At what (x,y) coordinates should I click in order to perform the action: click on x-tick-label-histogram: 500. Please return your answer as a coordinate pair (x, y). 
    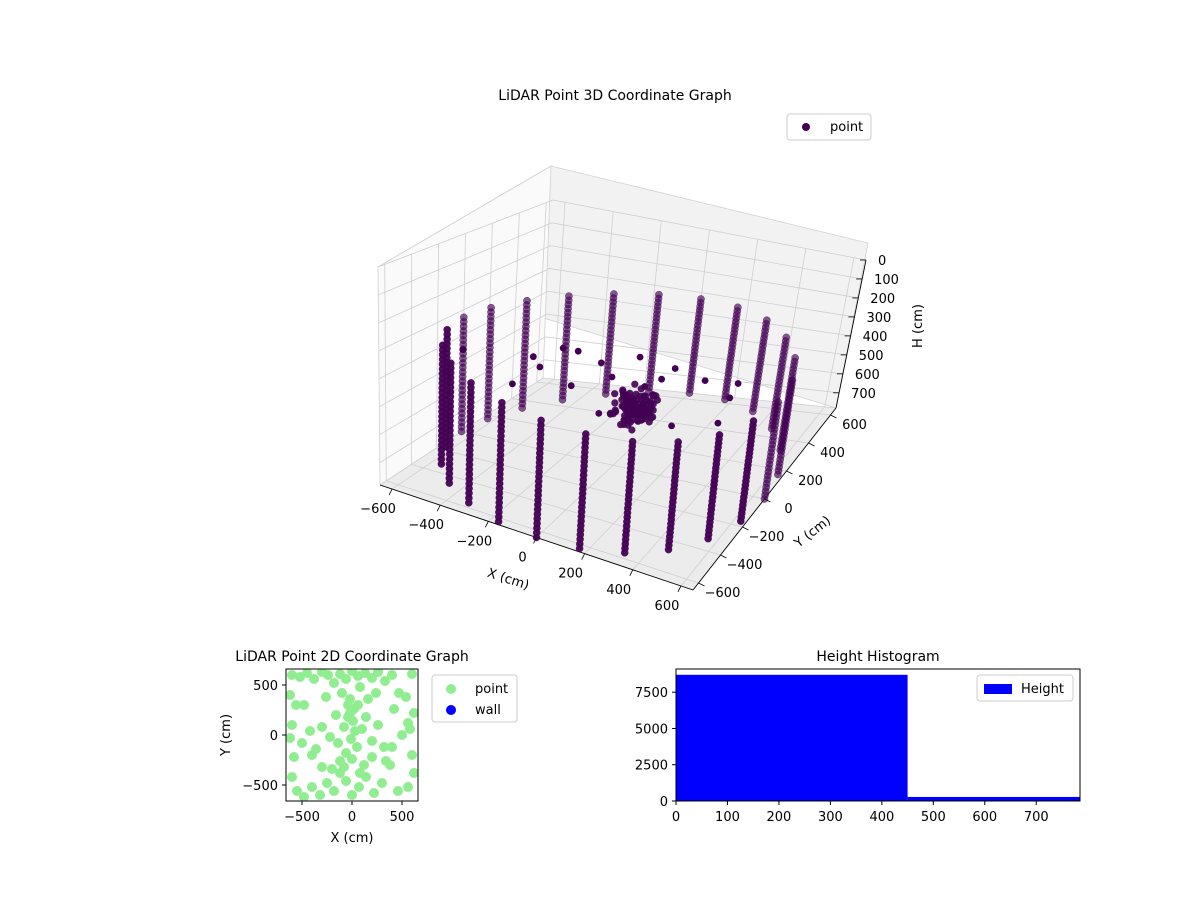
    Looking at the image, I should click on (933, 817).